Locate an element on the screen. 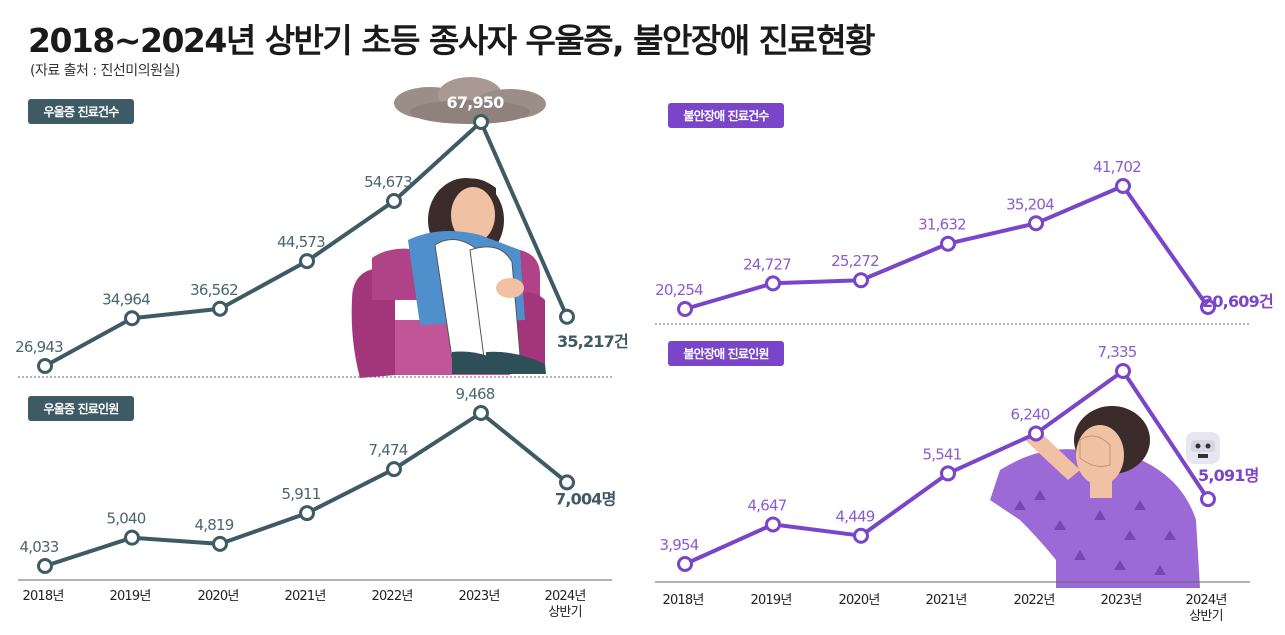 The width and height of the screenshot is (1285, 635). chart-badge-label: 우울증 진료건수 is located at coordinates (81, 111).